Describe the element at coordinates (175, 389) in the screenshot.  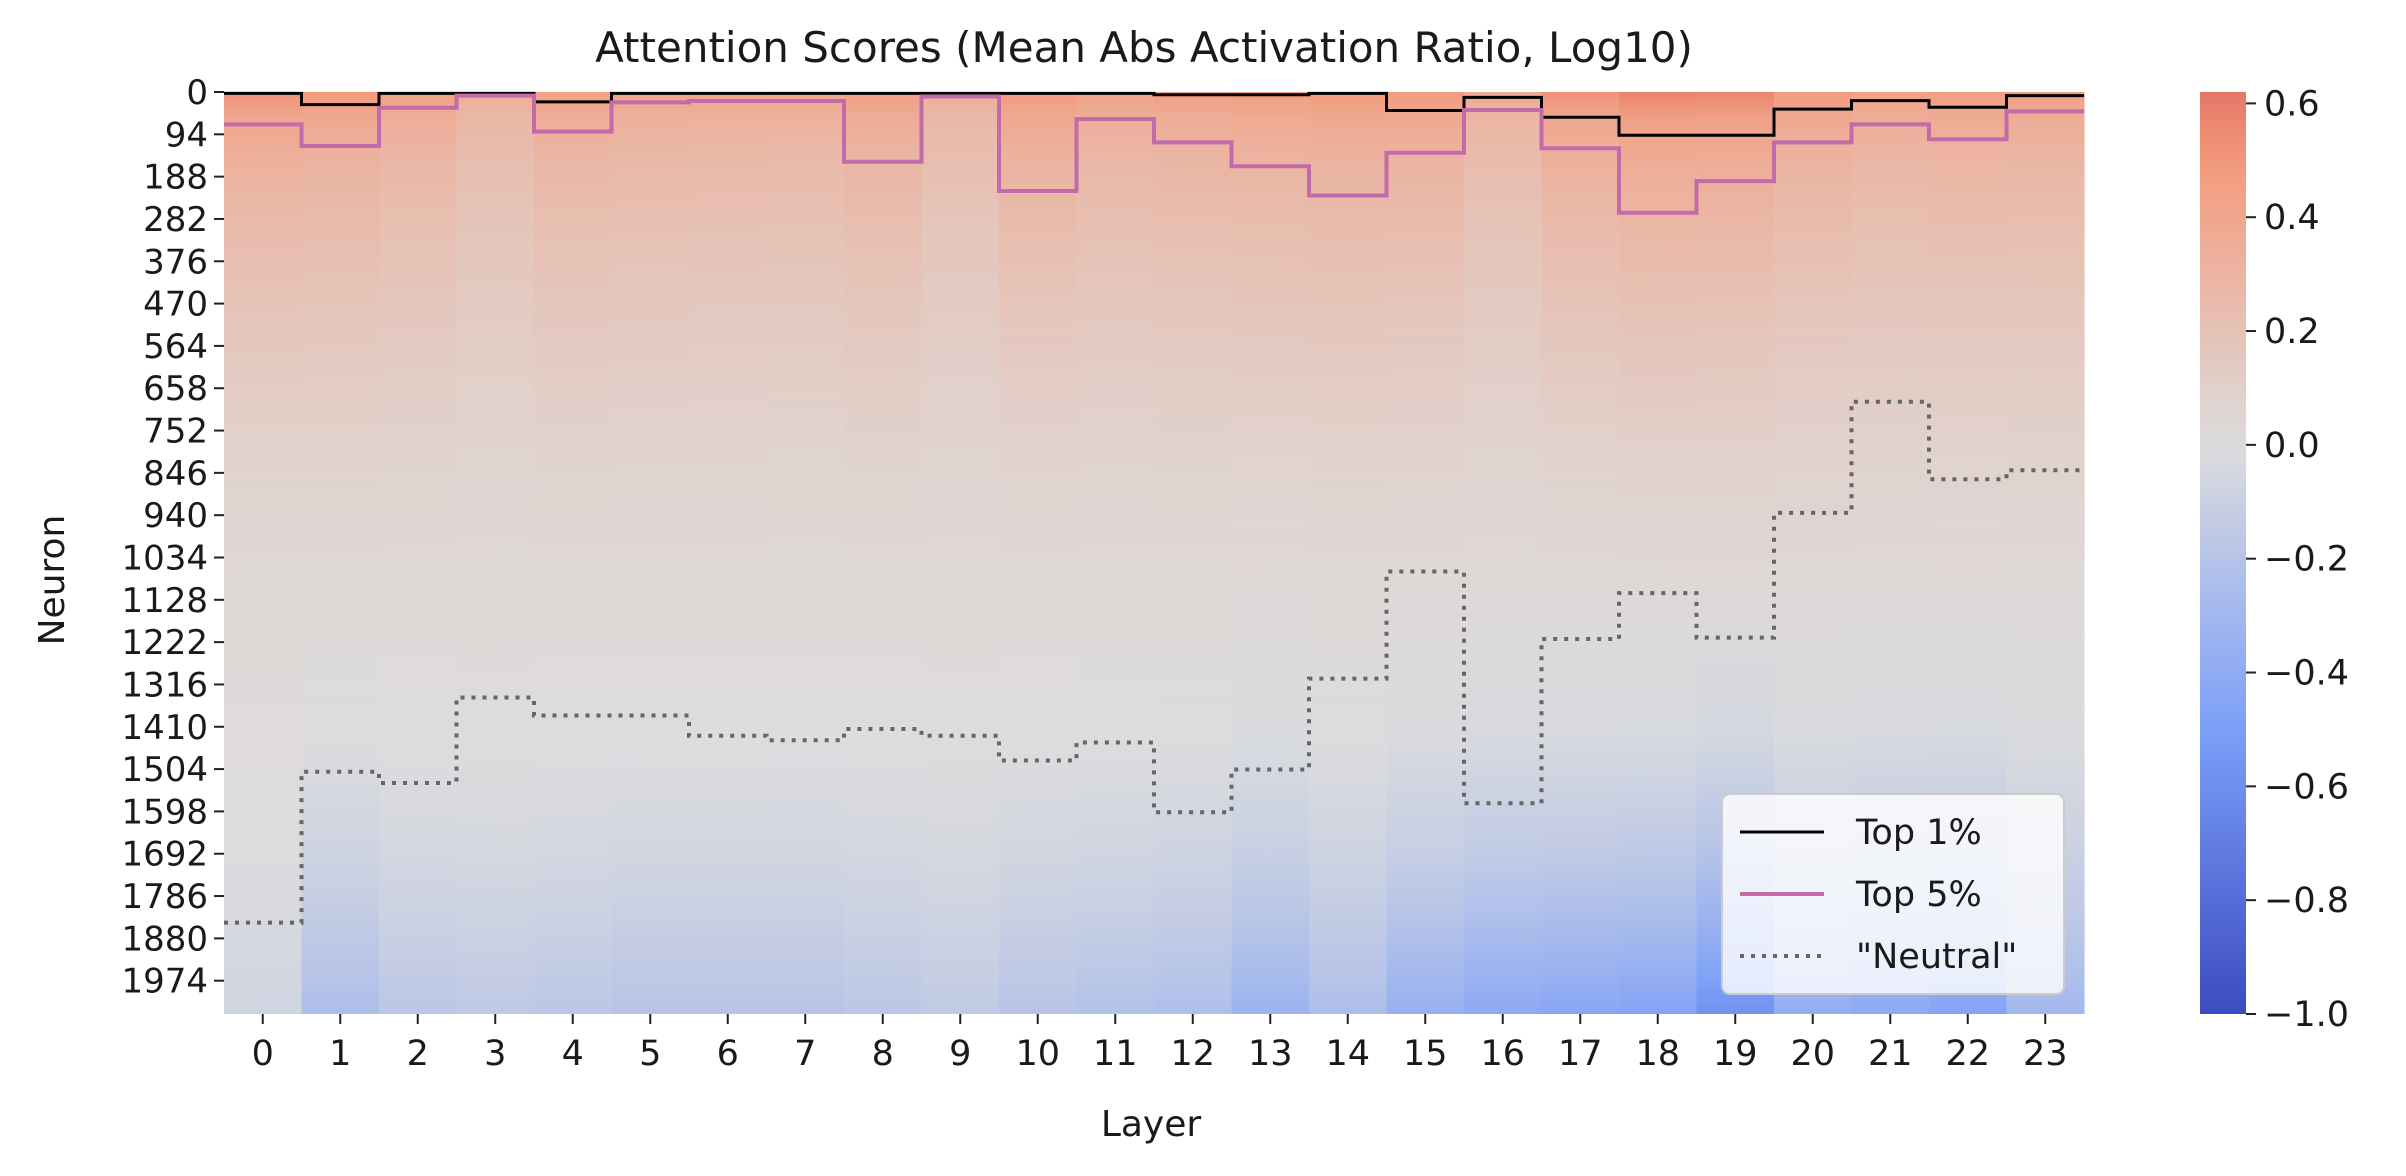
I see `y-tick-label: 658` at that location.